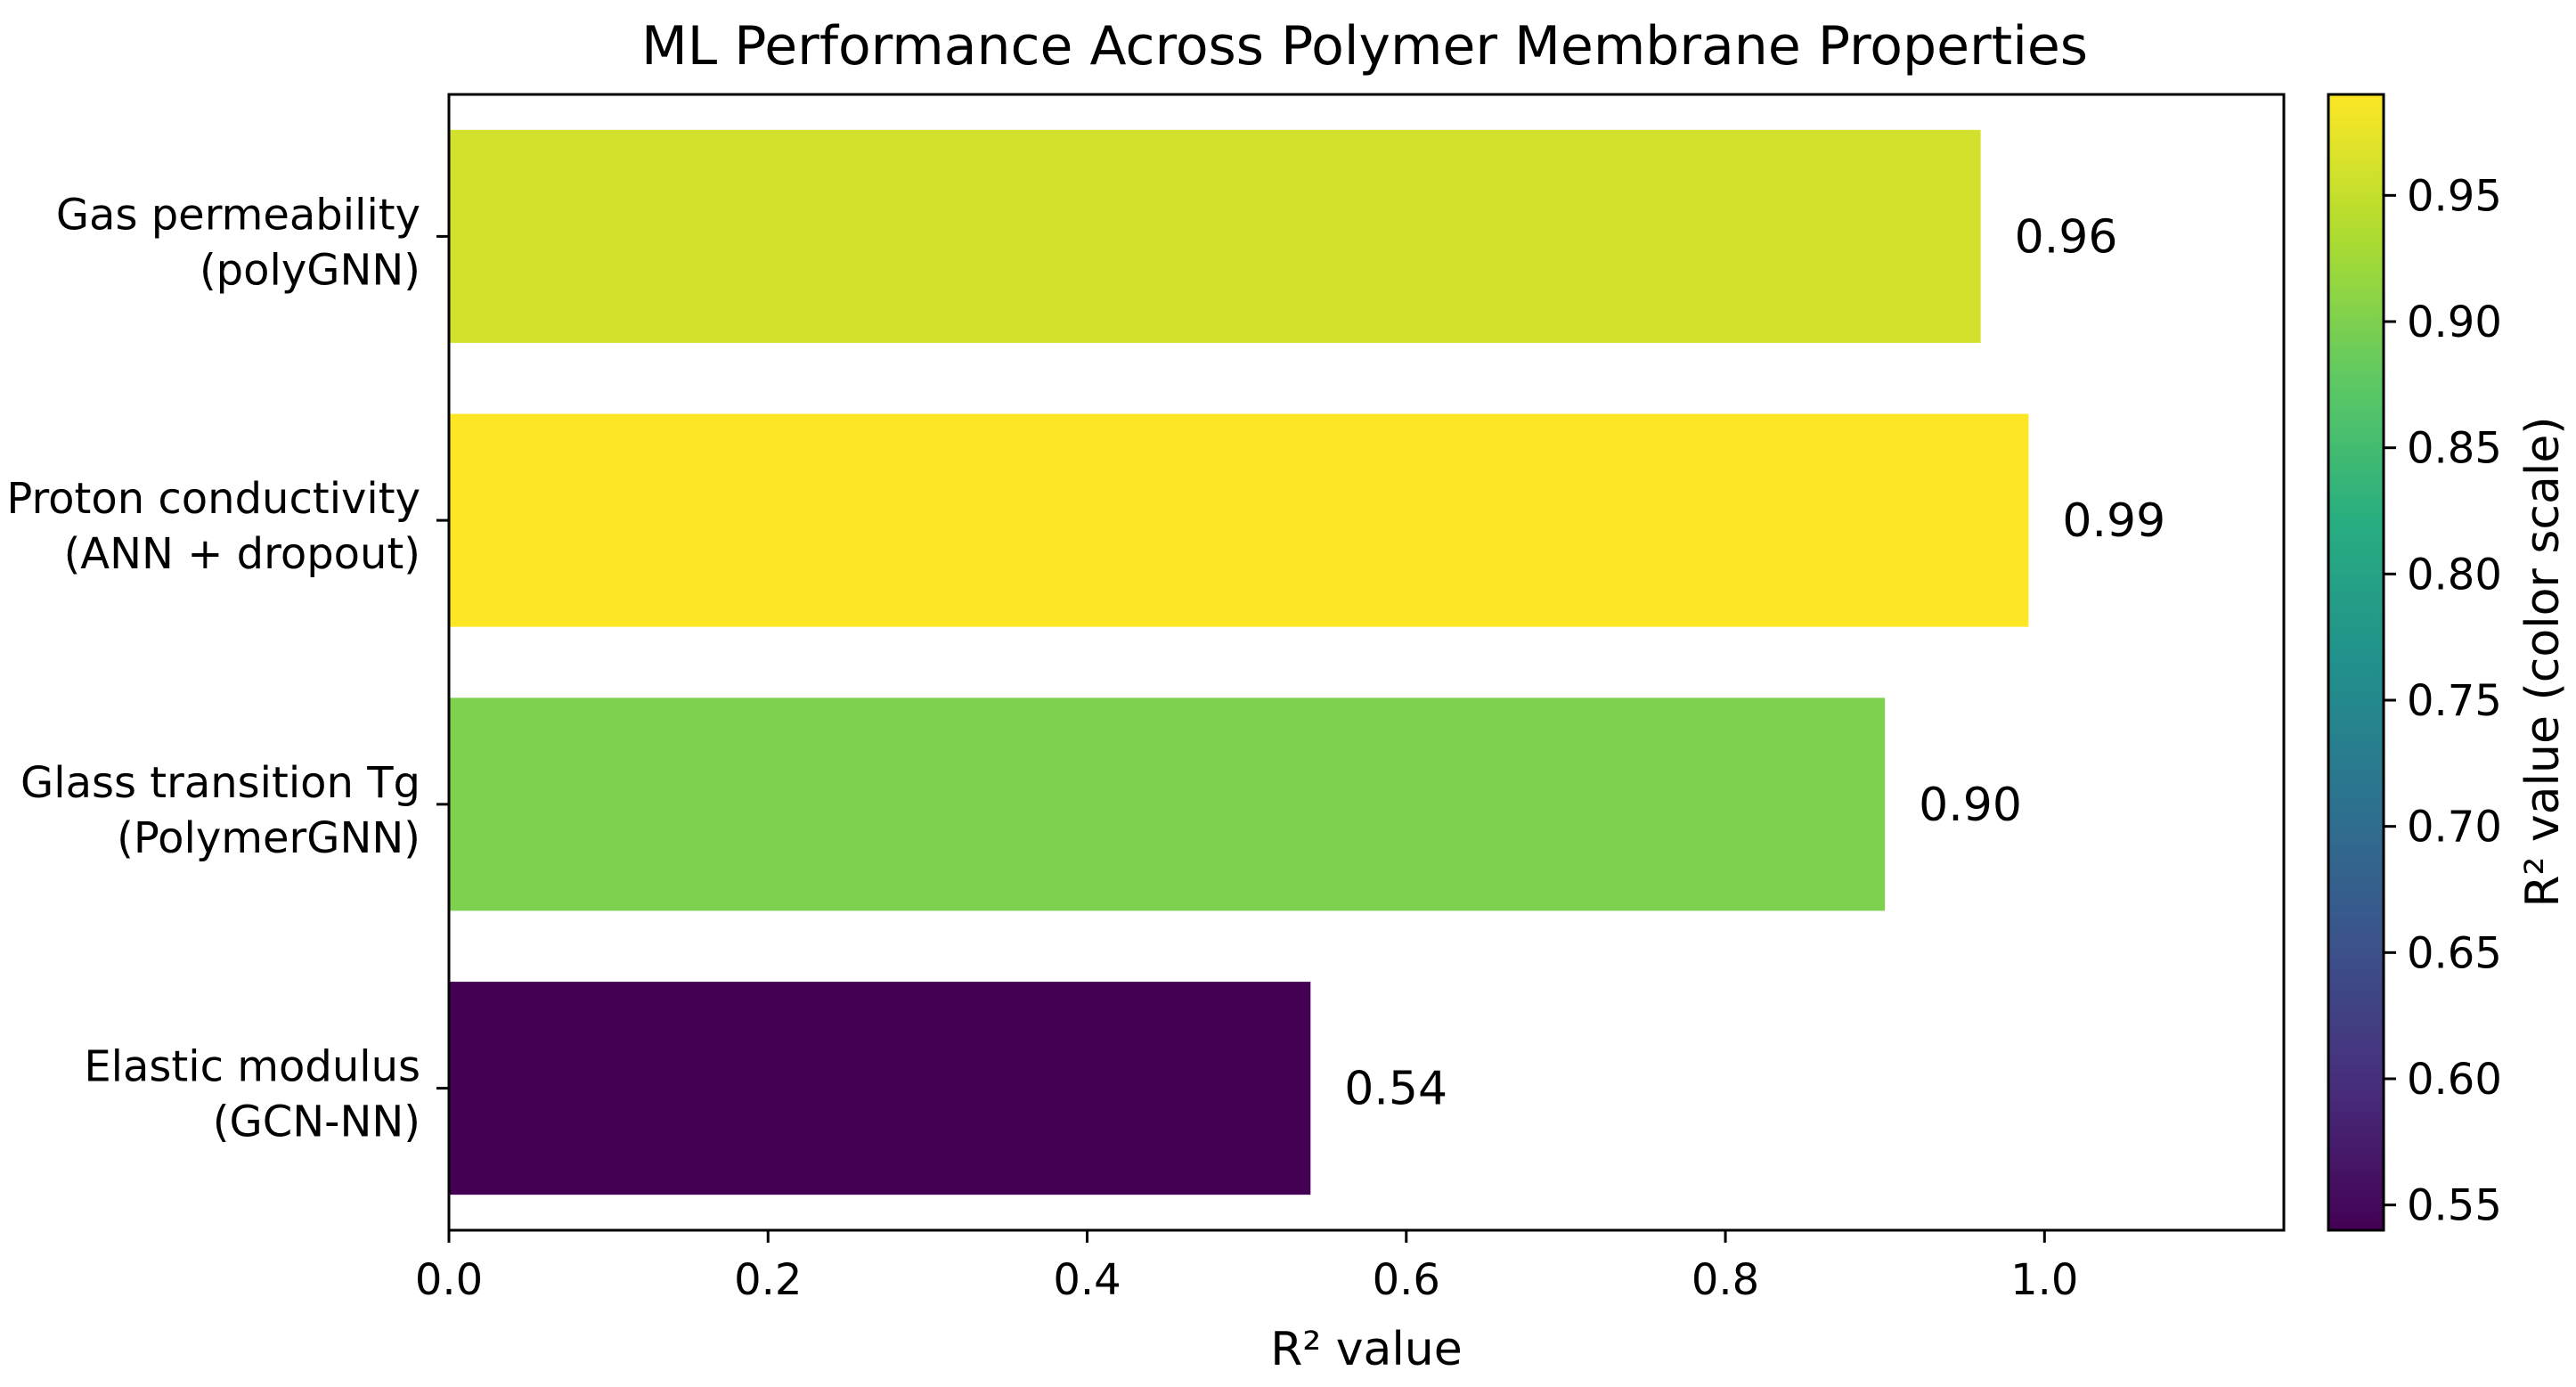 This screenshot has height=1387, width=2576. Describe the element at coordinates (316, 1122) in the screenshot. I see `category-sublabel: (GCN-NN)` at that location.